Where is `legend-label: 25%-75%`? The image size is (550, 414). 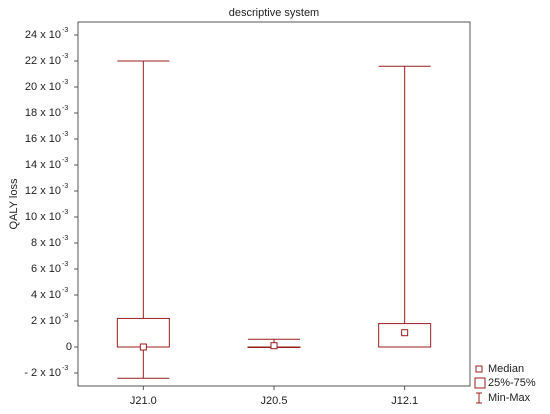 legend-label: 25%-75% is located at coordinates (512, 383).